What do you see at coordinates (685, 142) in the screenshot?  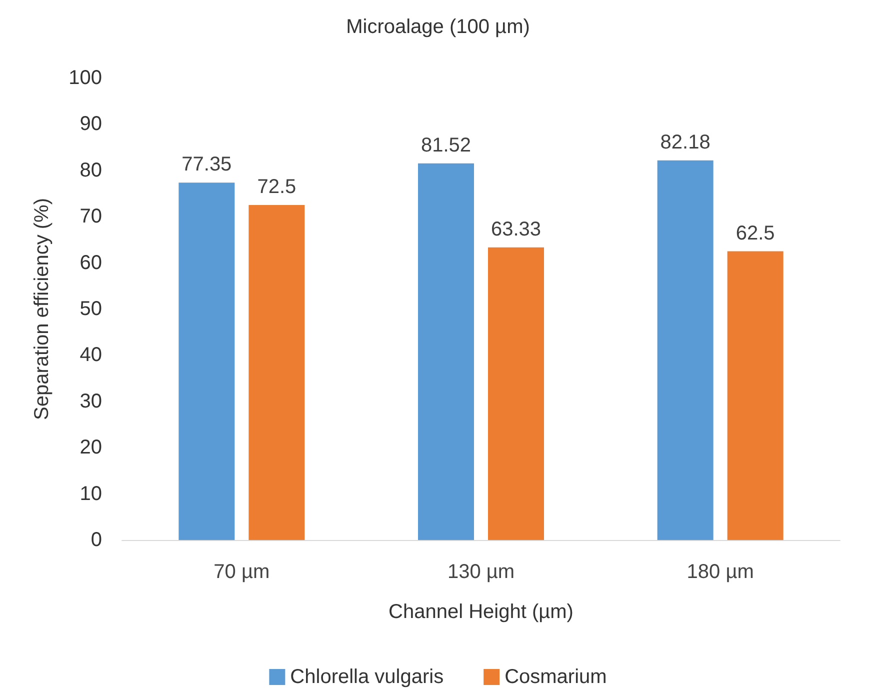 I see `data-label: 82.18` at bounding box center [685, 142].